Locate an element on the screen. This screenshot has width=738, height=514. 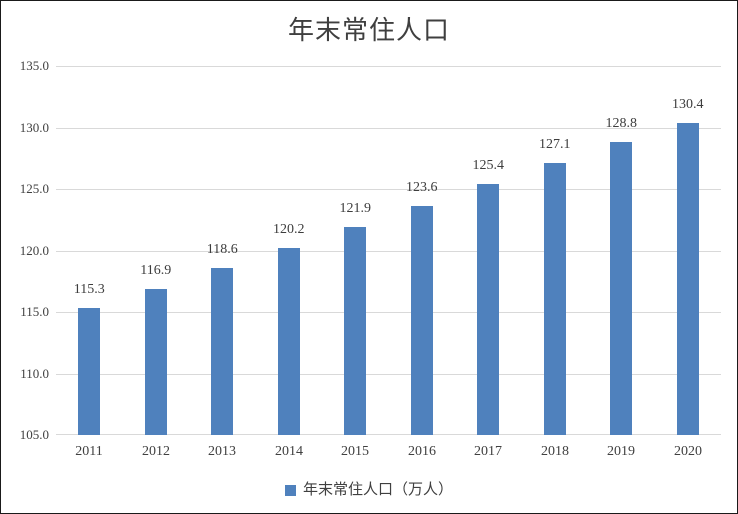
x-axis-line is located at coordinates (388, 434).